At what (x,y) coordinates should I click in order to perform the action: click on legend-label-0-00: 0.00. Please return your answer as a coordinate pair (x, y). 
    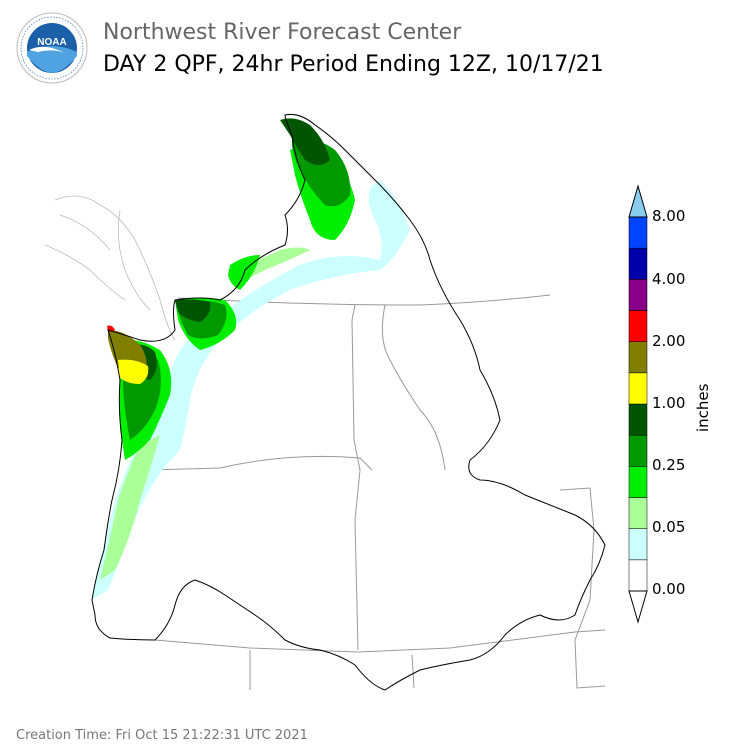
    Looking at the image, I should click on (669, 589).